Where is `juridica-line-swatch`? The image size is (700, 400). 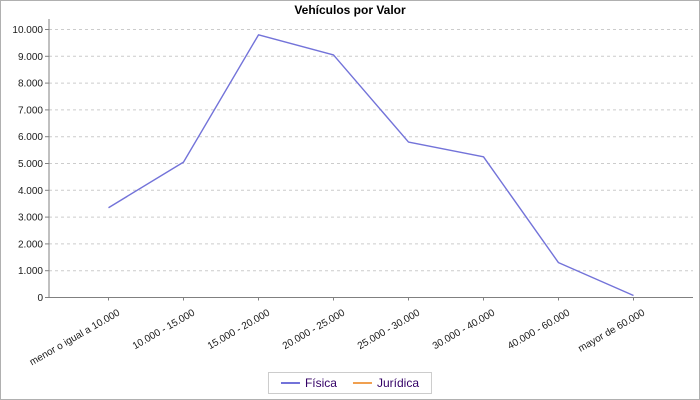 juridica-line-swatch is located at coordinates (362, 383).